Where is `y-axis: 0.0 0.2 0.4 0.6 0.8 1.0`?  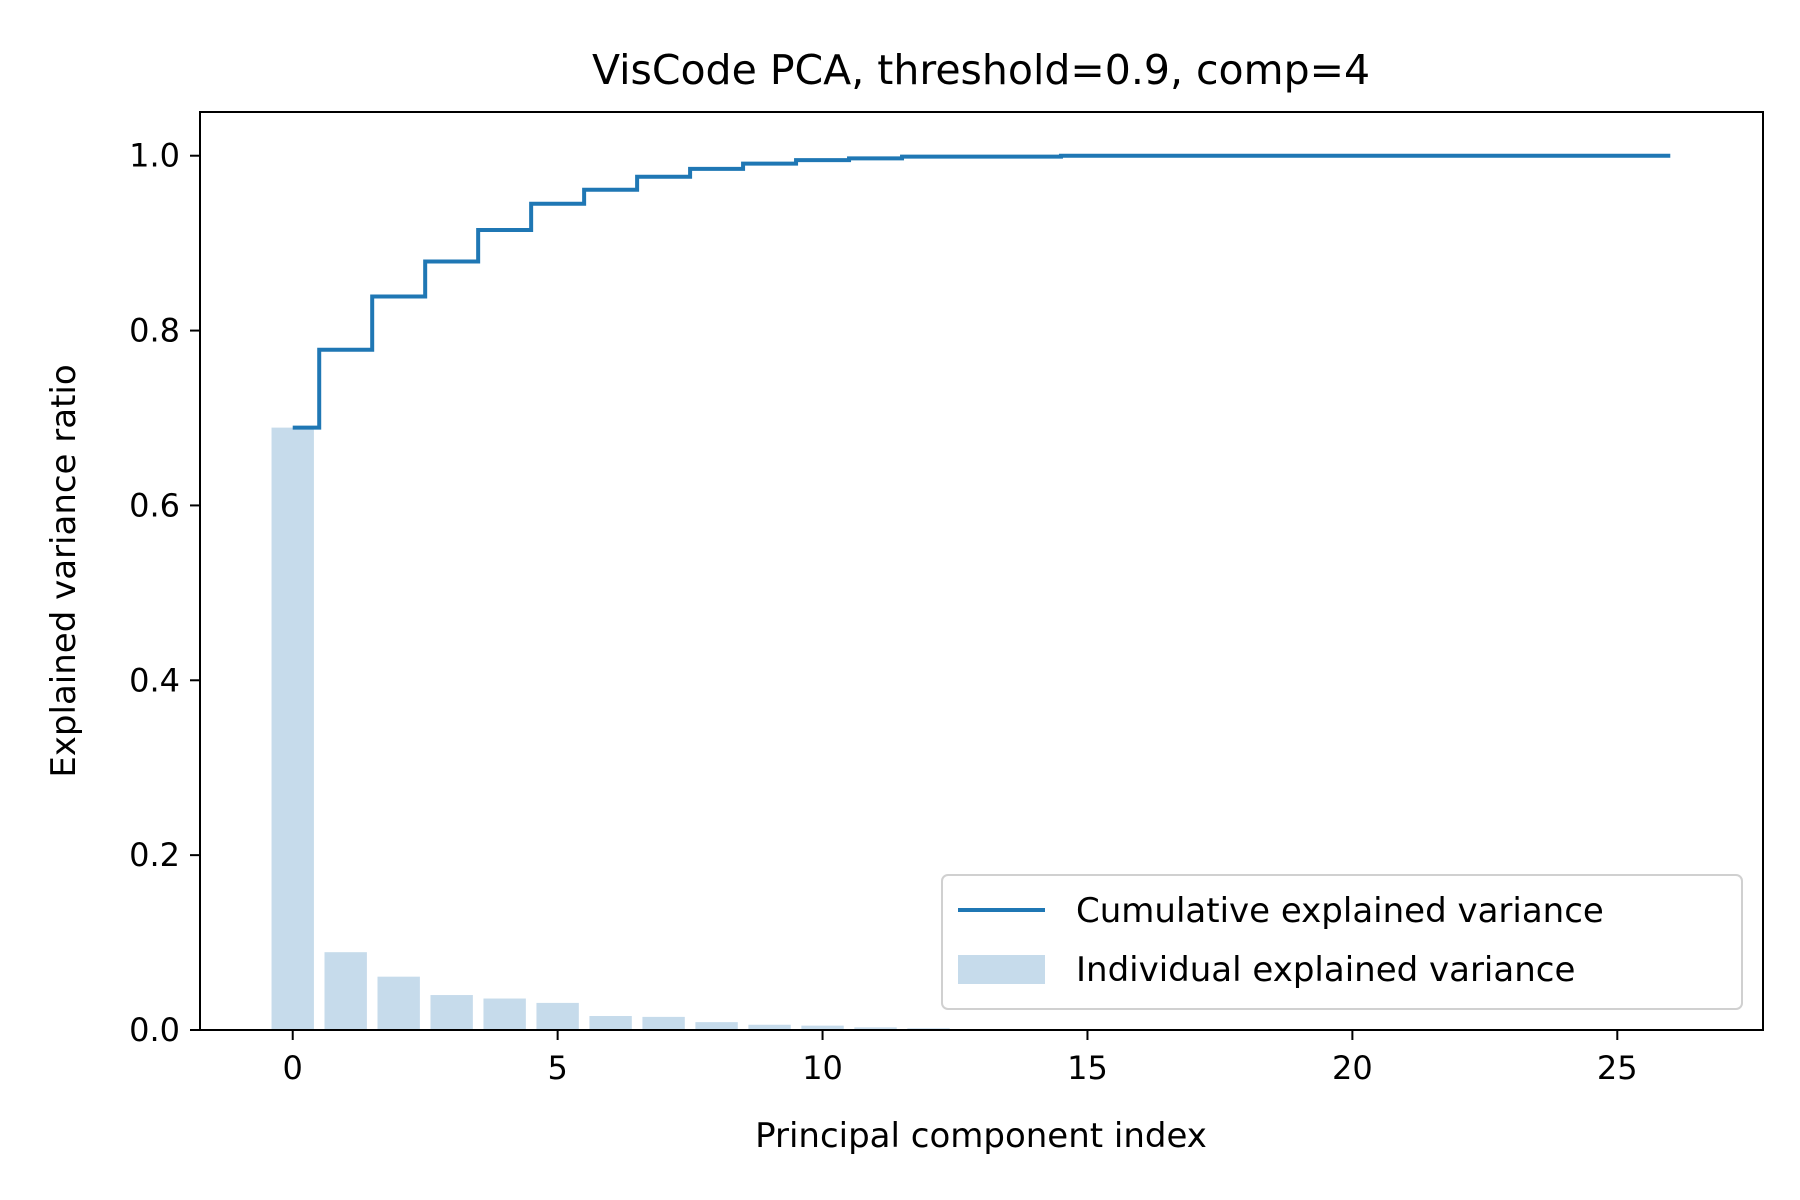
y-axis: 0.0 0.2 0.4 0.6 0.8 1.0 is located at coordinates (164, 593).